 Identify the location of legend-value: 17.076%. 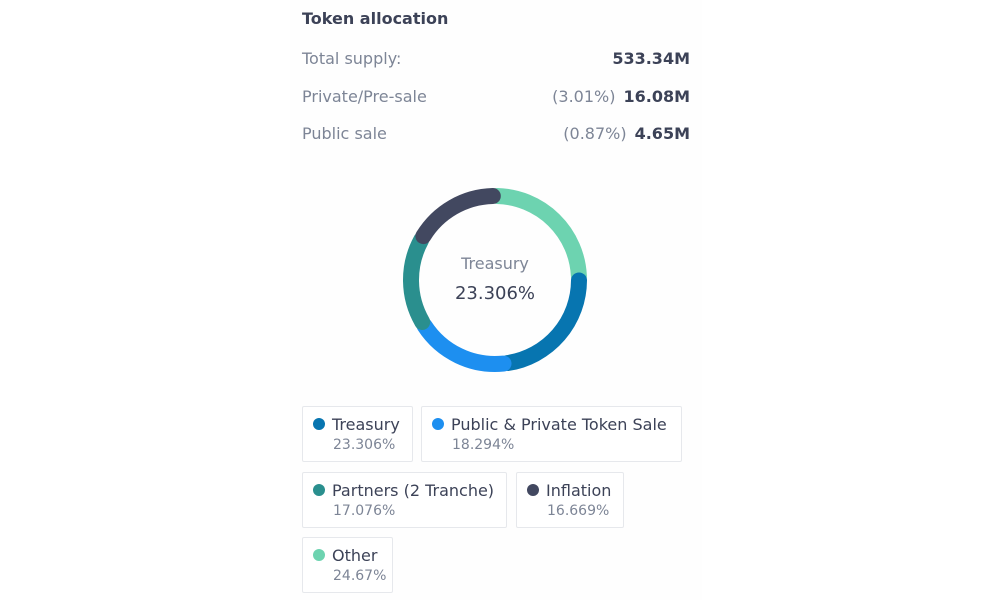
(364, 511).